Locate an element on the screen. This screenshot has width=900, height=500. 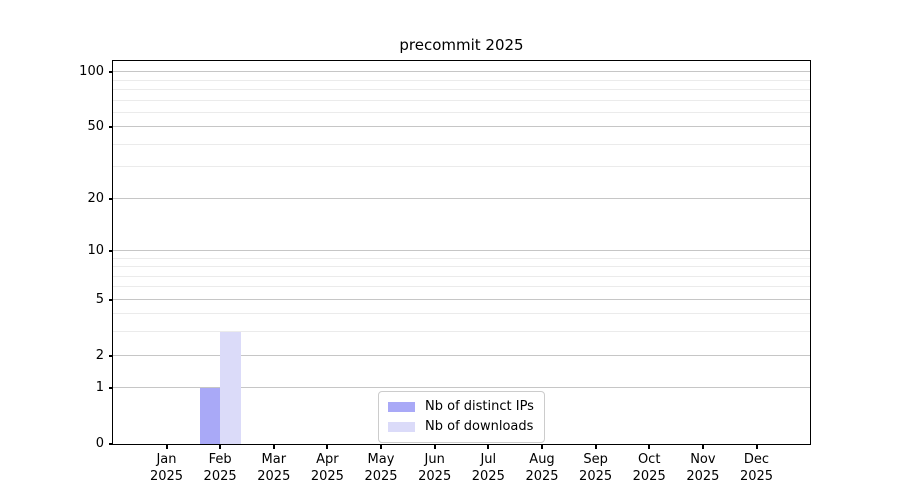
y-tick-label: 0 is located at coordinates (99, 443).